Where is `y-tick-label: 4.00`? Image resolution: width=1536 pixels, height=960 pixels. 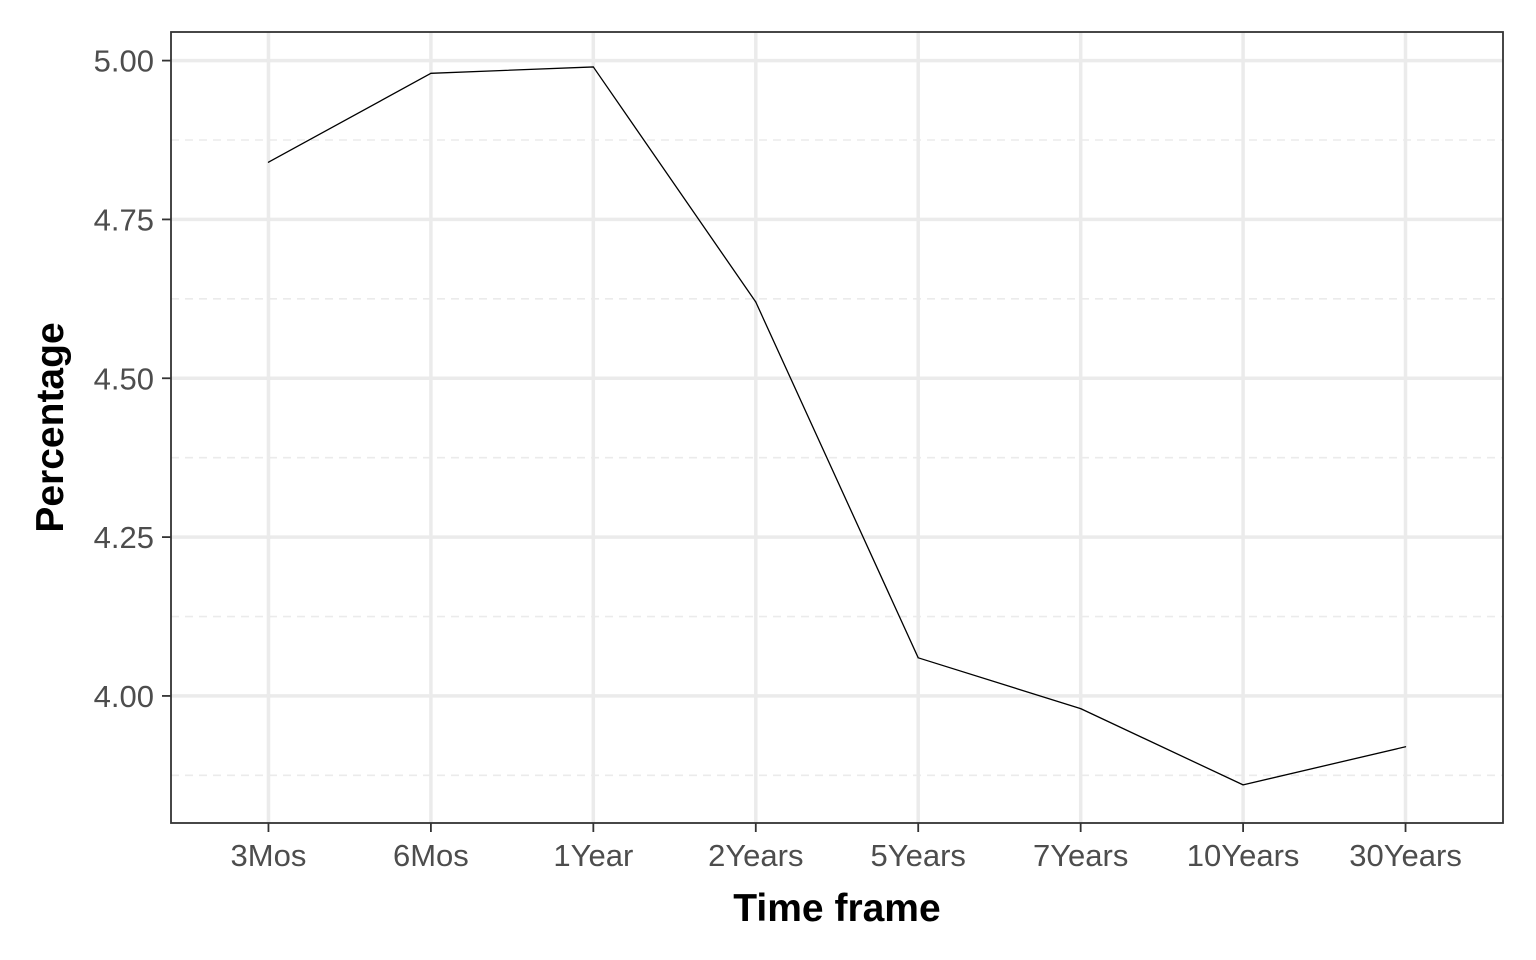
y-tick-label: 4.00 is located at coordinates (124, 696).